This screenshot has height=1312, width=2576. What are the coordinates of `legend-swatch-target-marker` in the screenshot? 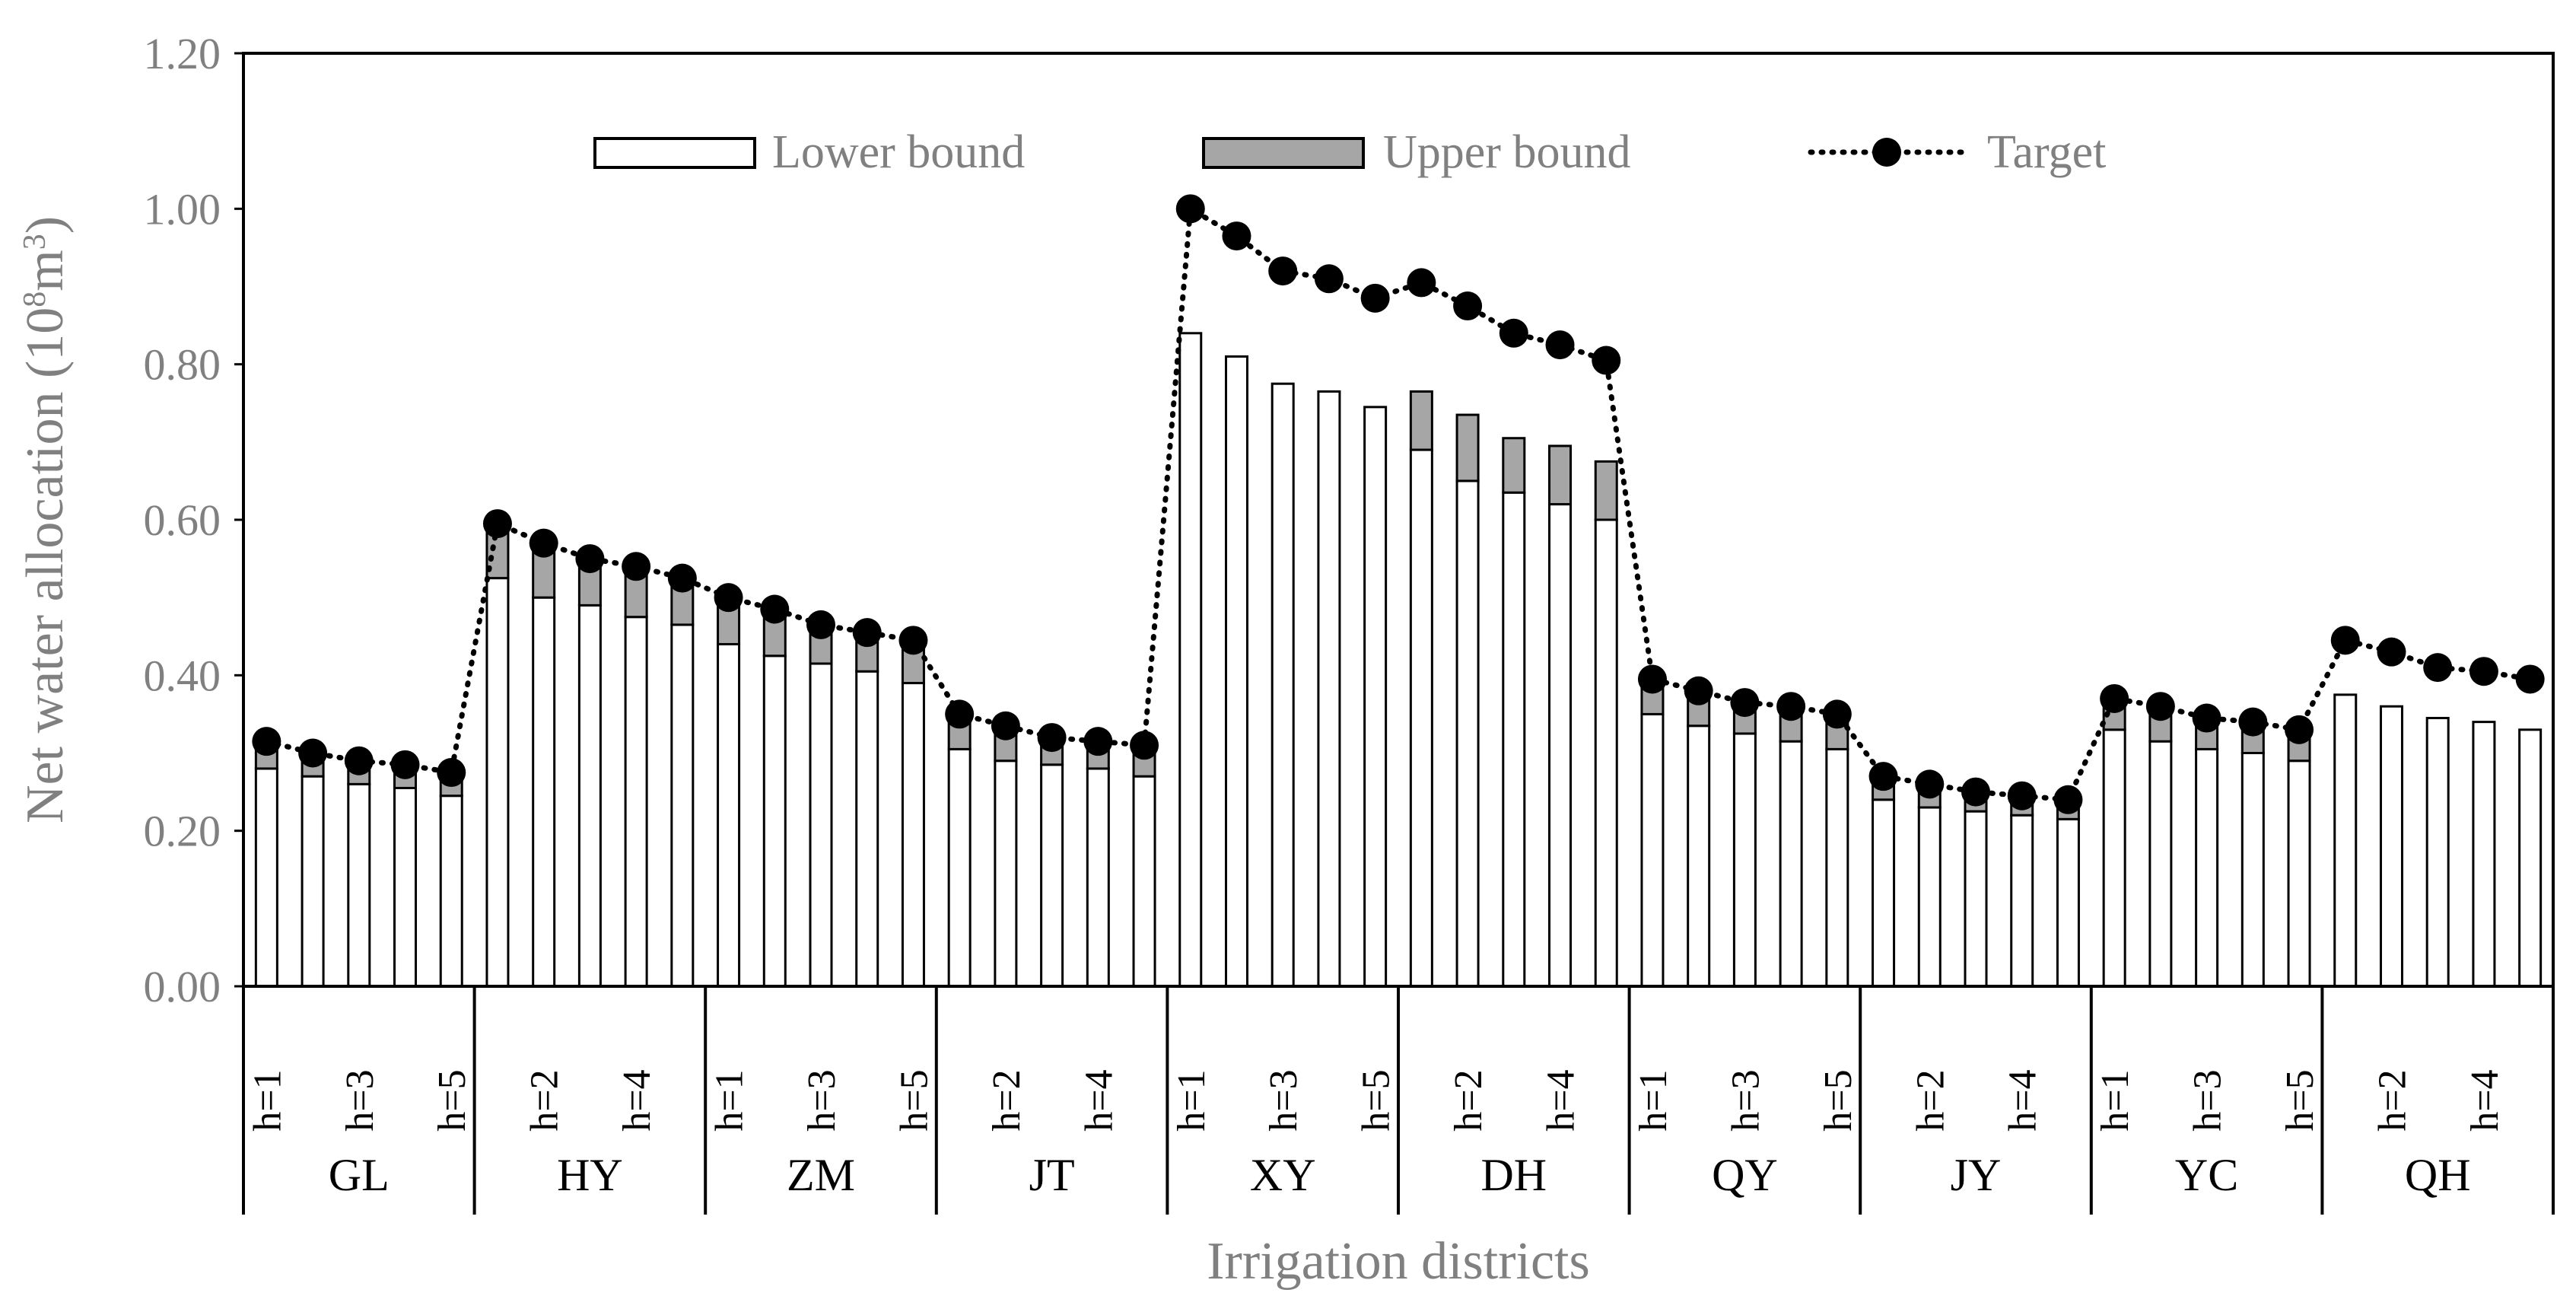 It's located at (1887, 152).